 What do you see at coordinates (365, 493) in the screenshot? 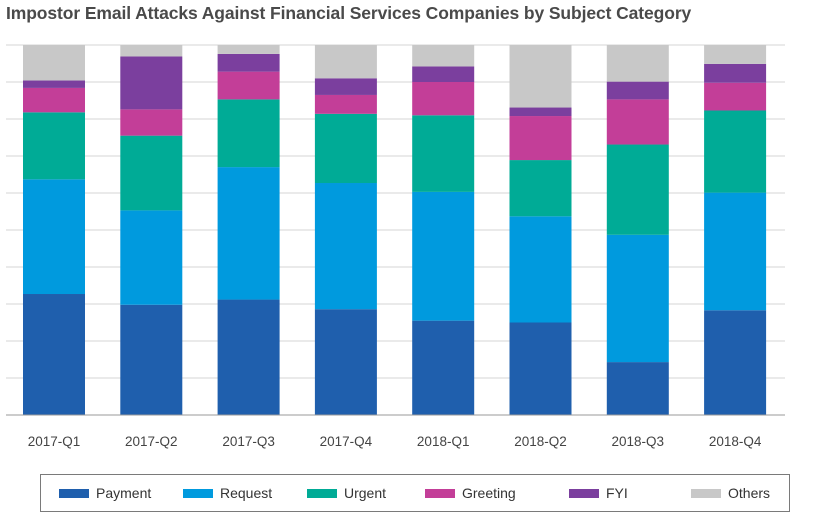
I see `legend-label: Urgent` at bounding box center [365, 493].